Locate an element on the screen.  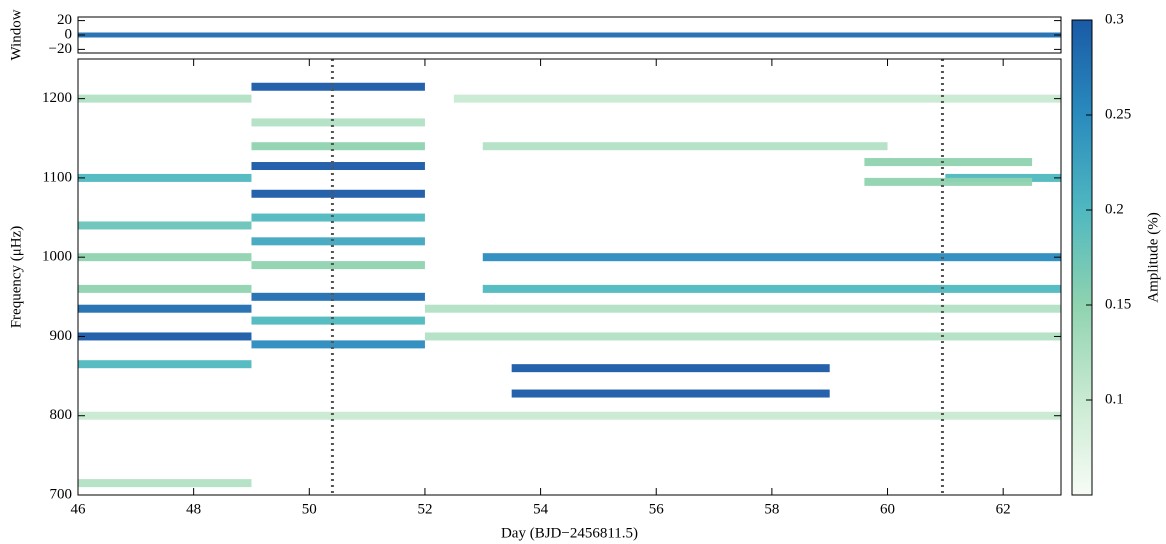
colorbar-tick-label: 0.1 is located at coordinates (1114, 399).